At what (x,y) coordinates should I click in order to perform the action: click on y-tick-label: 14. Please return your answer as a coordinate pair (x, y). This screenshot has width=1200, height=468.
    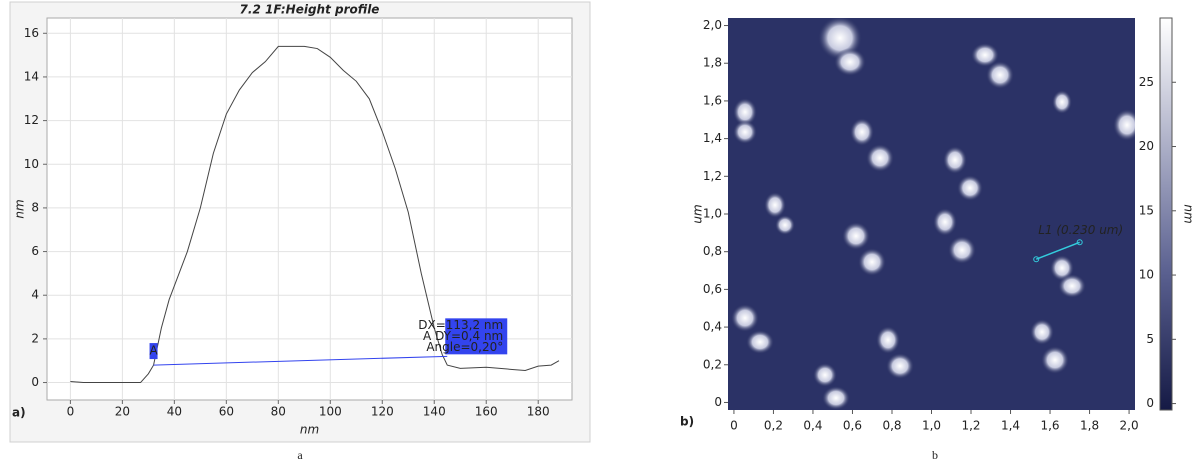
    Looking at the image, I should click on (31, 76).